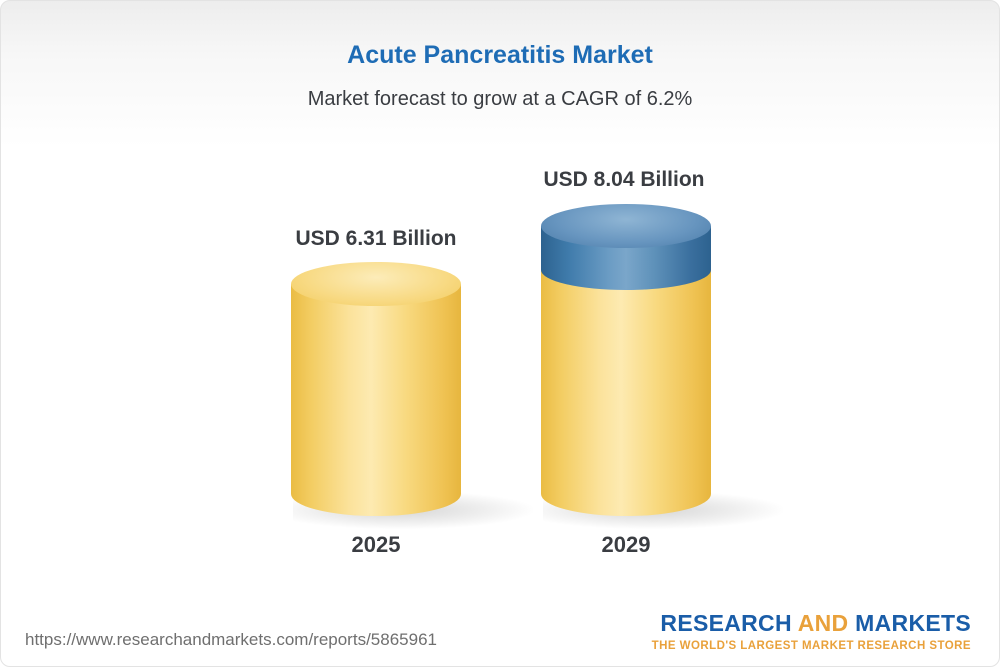 This screenshot has width=1000, height=667. What do you see at coordinates (823, 623) in the screenshot?
I see `logo-word-and: AND` at bounding box center [823, 623].